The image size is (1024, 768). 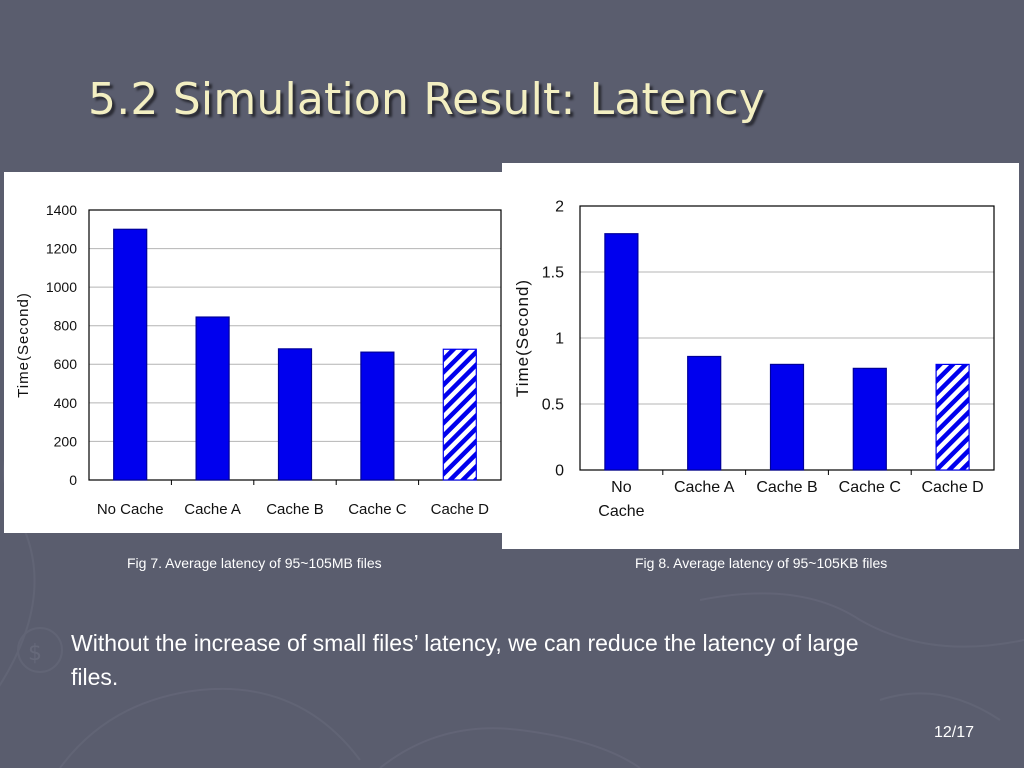 What do you see at coordinates (130, 509) in the screenshot?
I see `x-category-label: No Cache` at bounding box center [130, 509].